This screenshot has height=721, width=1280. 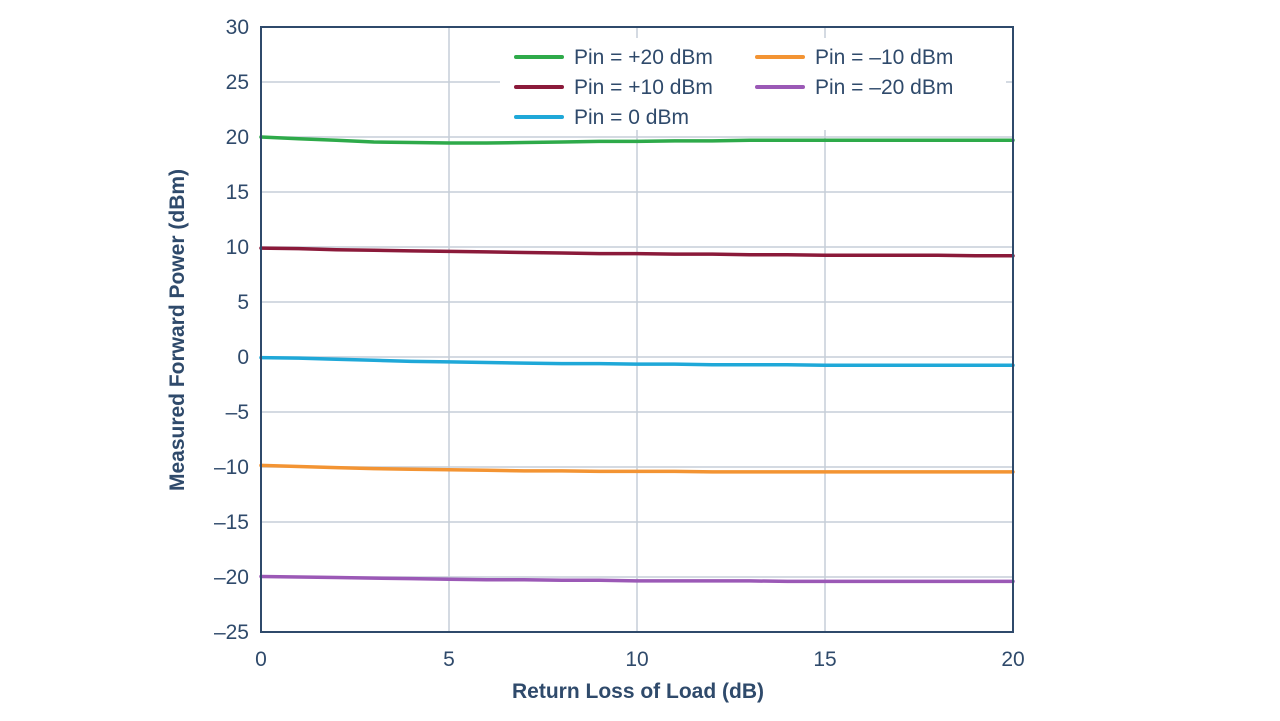 I want to click on y-tick-label: 0, so click(x=243, y=357).